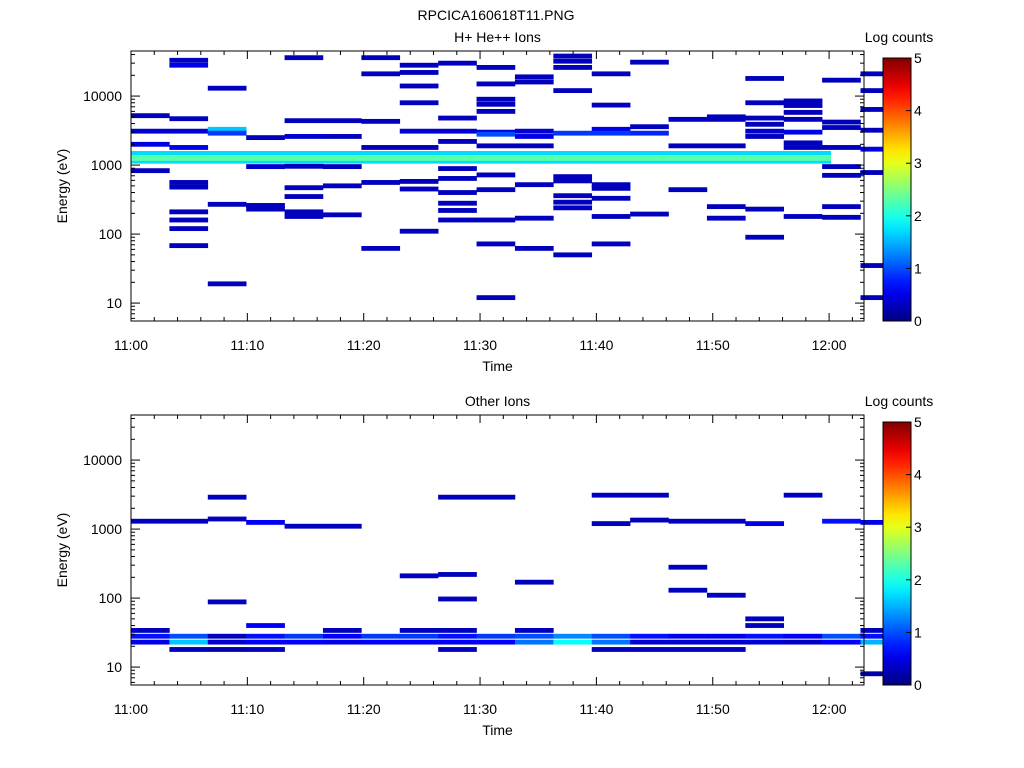  What do you see at coordinates (918, 475) in the screenshot?
I see `colorbar-tick-label: 4` at bounding box center [918, 475].